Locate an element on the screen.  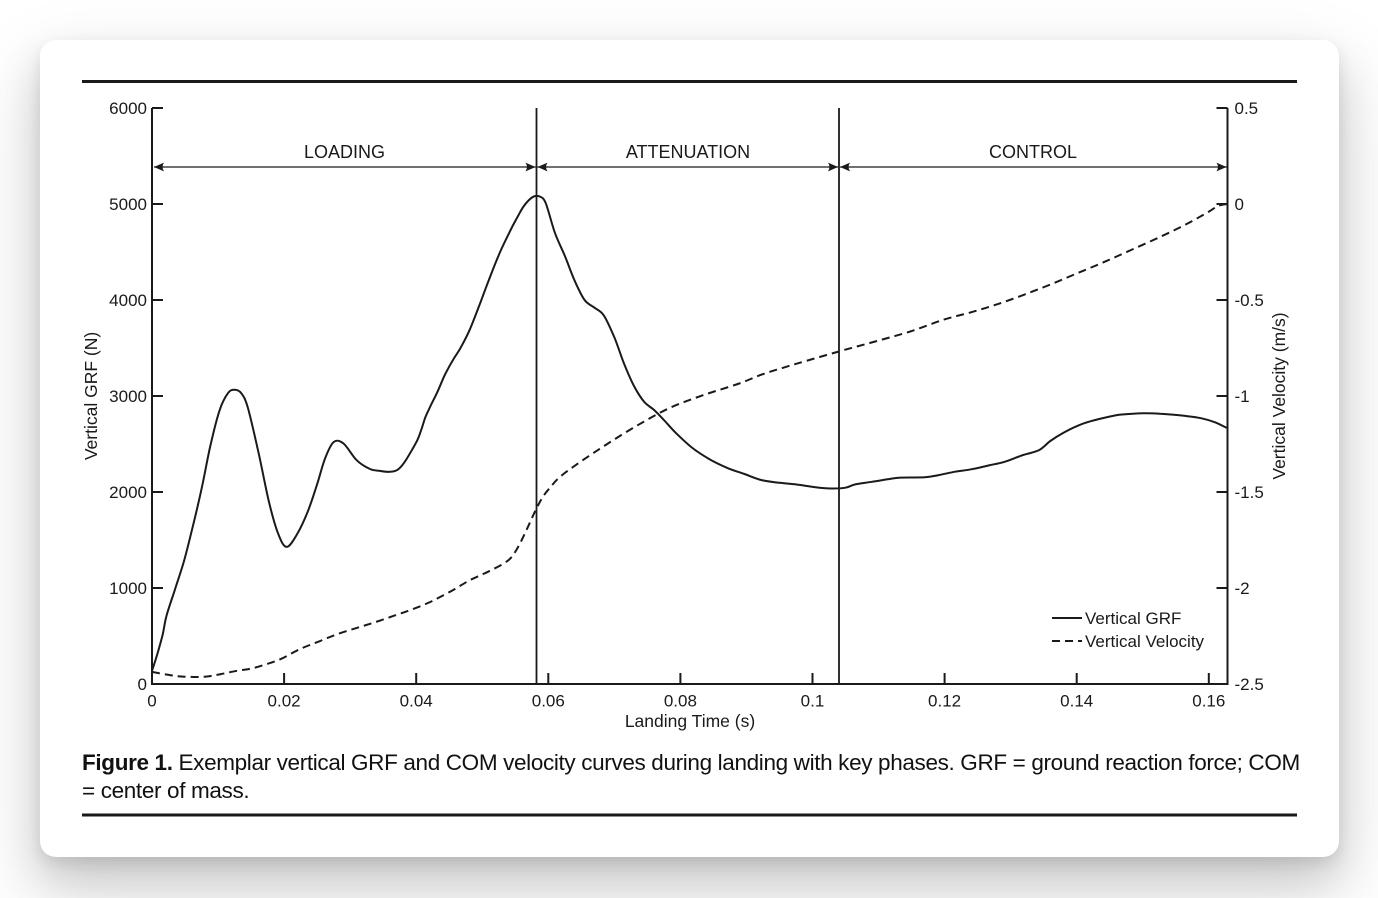
svg-text: Vertical GRF is located at coordinates (1133, 618).